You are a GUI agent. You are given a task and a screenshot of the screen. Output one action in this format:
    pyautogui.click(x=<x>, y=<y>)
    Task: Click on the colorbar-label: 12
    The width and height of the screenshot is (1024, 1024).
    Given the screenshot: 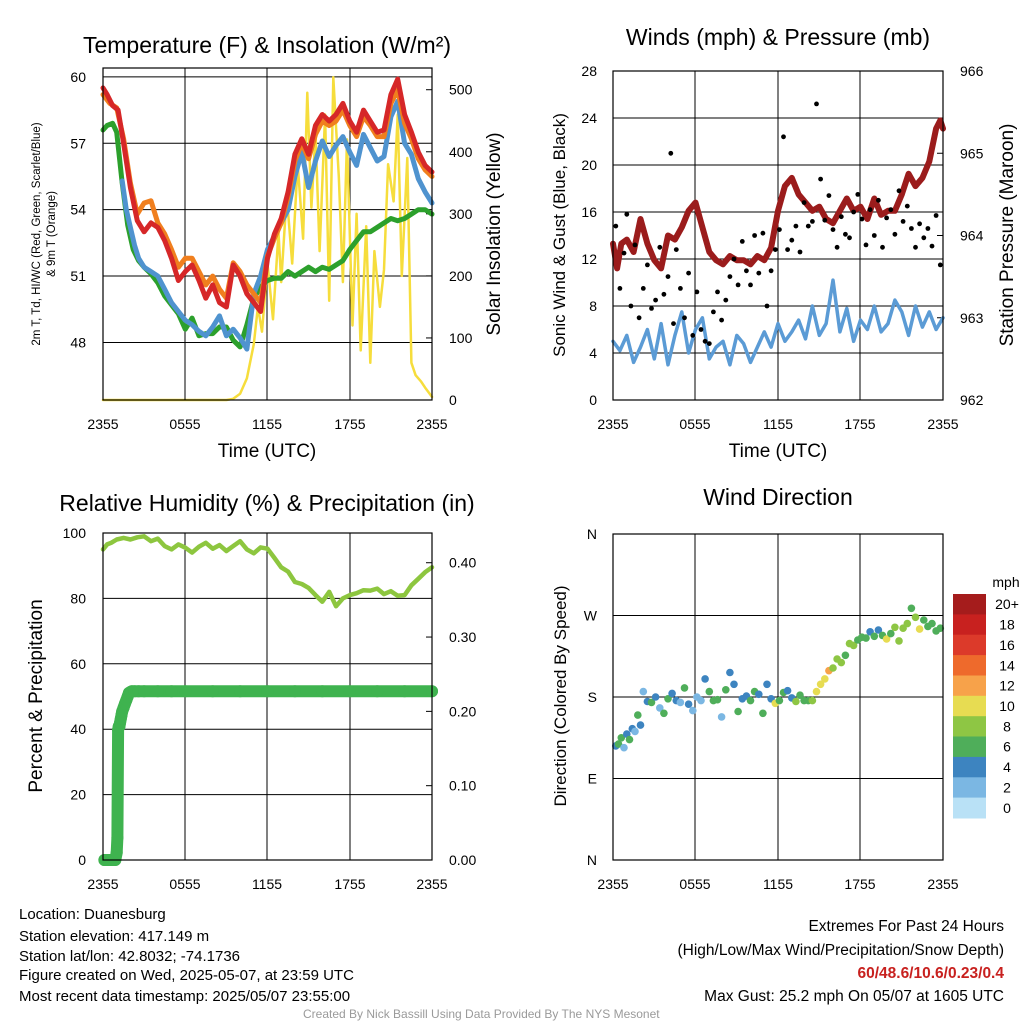 What is the action you would take?
    pyautogui.click(x=1007, y=686)
    